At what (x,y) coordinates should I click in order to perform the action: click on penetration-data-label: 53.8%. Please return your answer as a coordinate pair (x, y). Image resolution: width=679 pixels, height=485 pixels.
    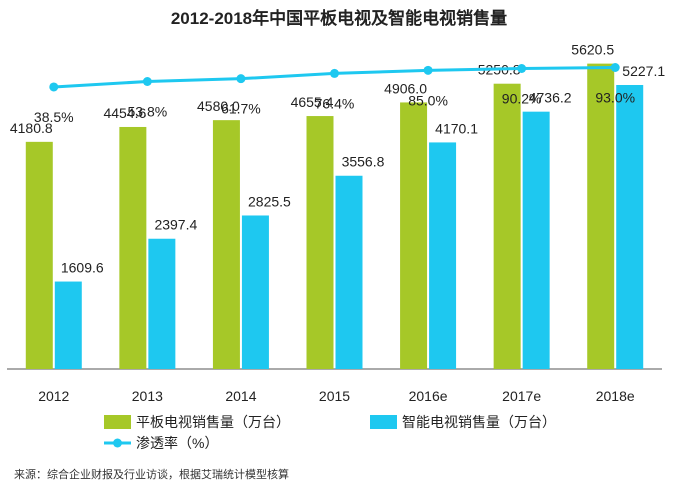
    Looking at the image, I should click on (148, 112).